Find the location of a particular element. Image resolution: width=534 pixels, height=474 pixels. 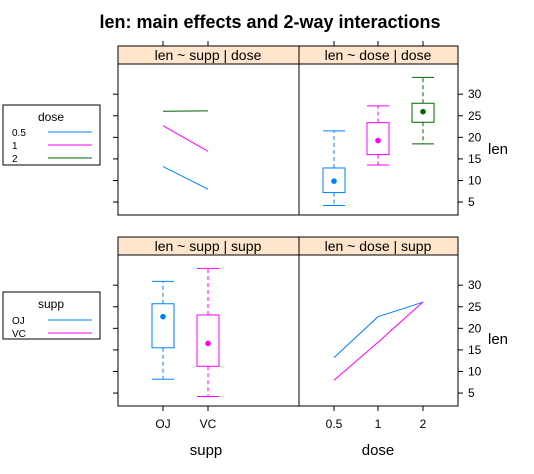

legend-supp-box is located at coordinates (51, 315).